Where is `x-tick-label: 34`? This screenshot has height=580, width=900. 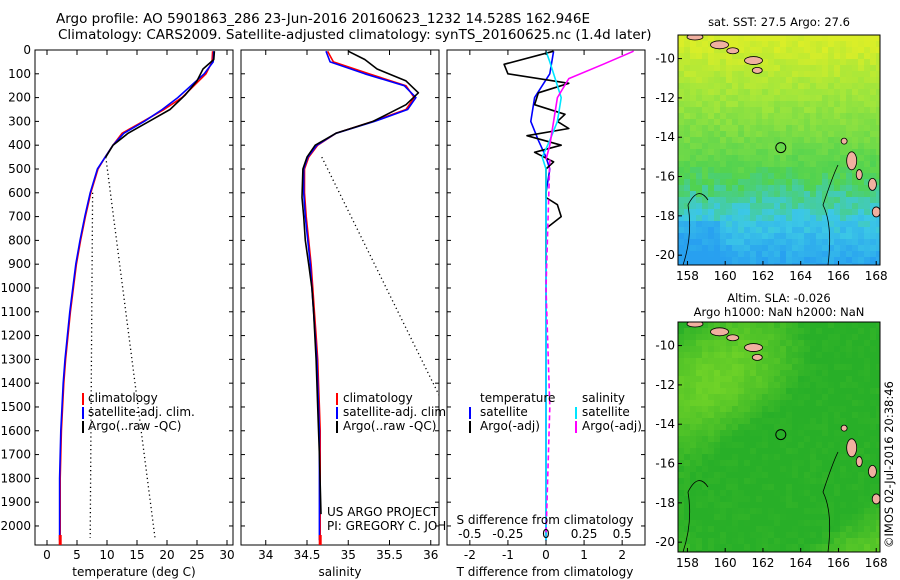 x-tick-label: 34 is located at coordinates (265, 555).